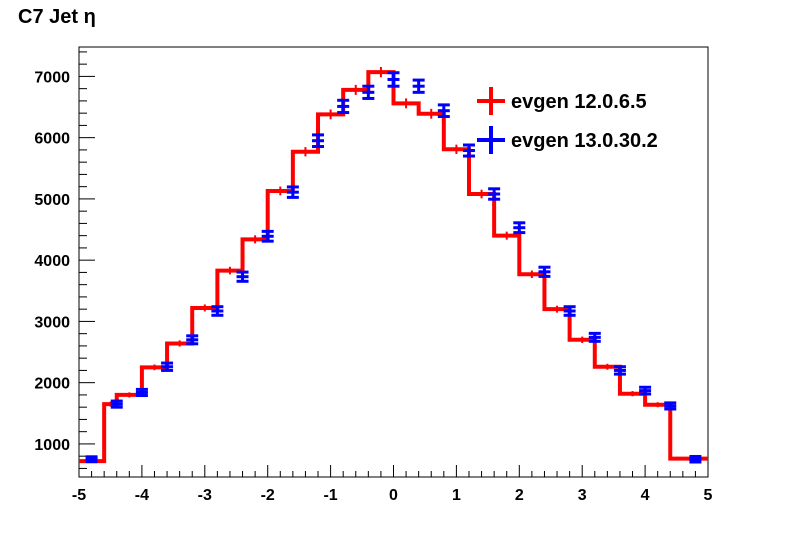  I want to click on y-tick-label: 4000, so click(52, 261).